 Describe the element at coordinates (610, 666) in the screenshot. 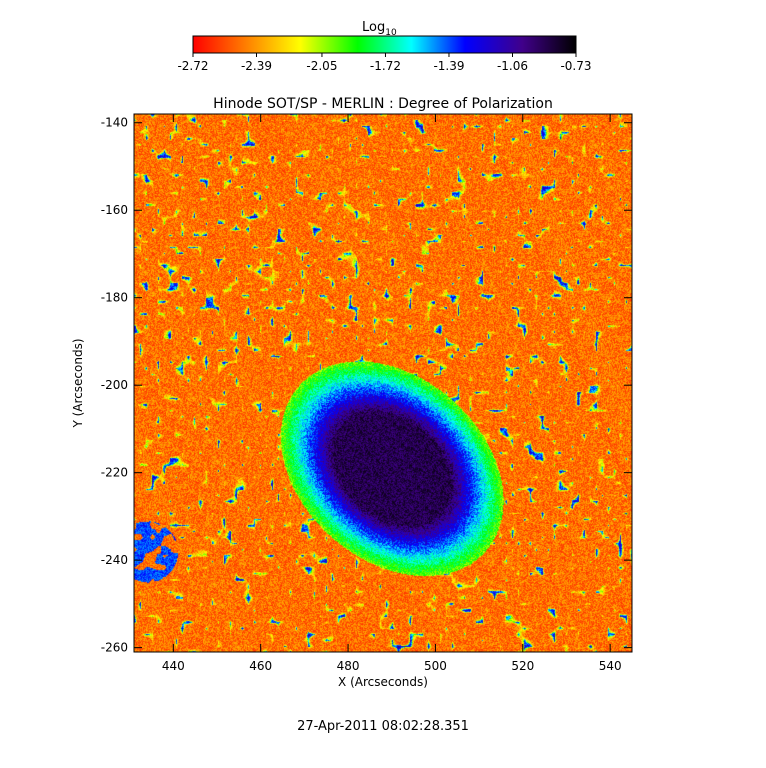

I see `x-tick-label: 540` at that location.